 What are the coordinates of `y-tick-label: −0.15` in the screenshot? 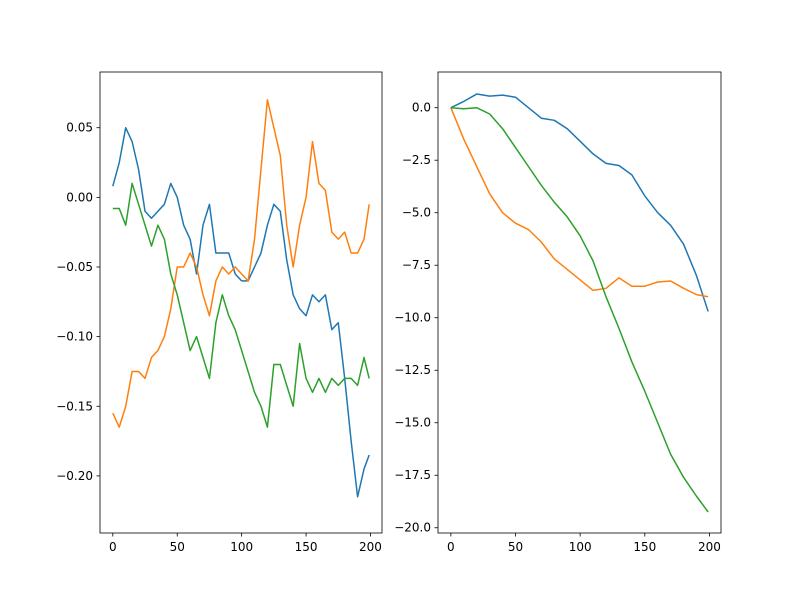 It's located at (74, 406).